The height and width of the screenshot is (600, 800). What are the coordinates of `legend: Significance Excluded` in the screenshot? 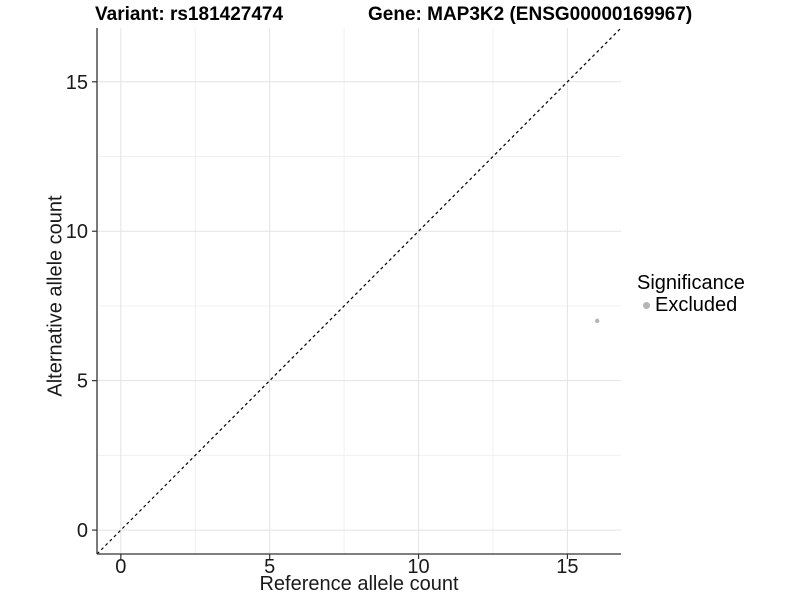 It's located at (691, 294).